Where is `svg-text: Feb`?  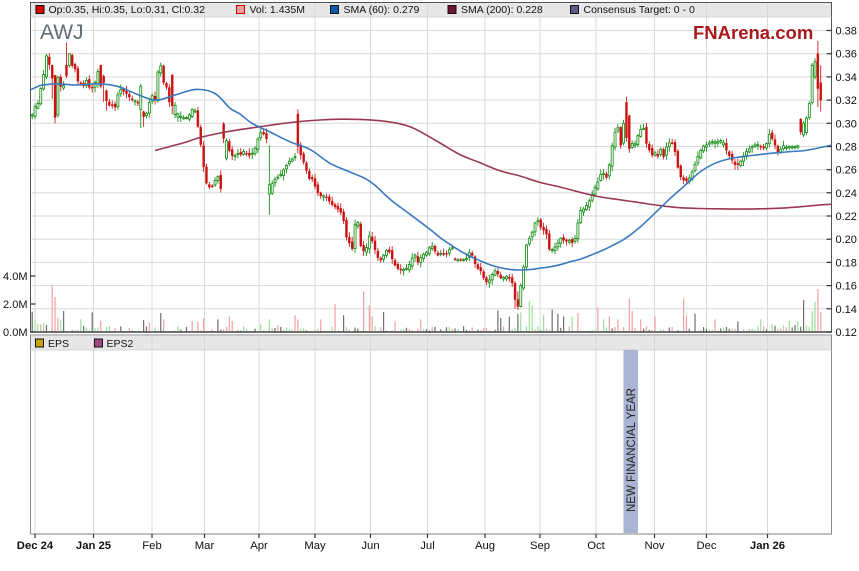
svg-text: Feb is located at coordinates (151, 546).